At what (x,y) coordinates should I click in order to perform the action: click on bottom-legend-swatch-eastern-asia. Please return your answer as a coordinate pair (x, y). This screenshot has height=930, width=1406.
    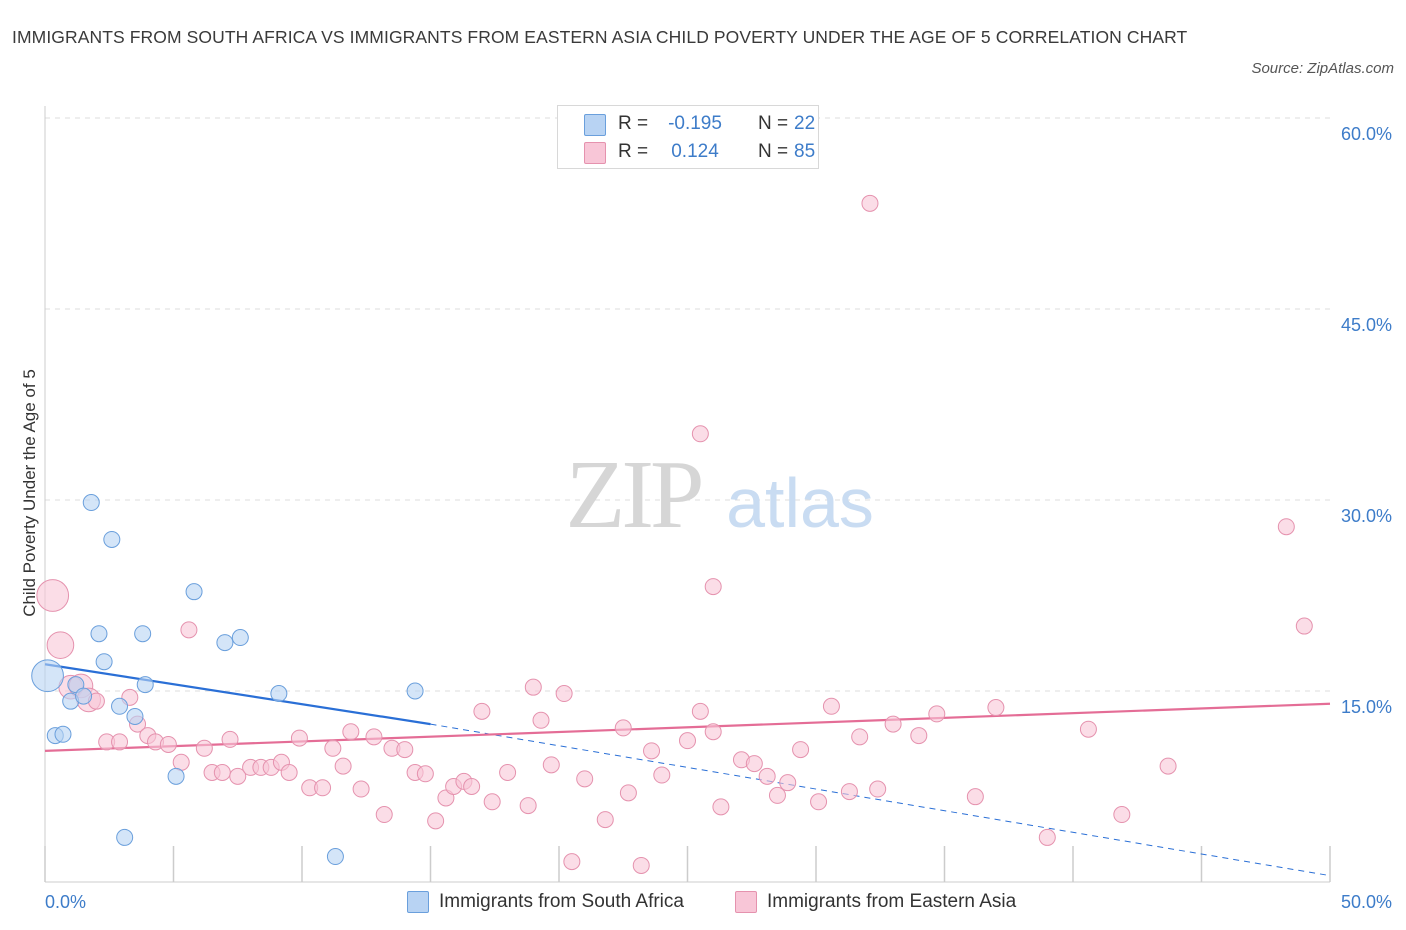
    Looking at the image, I should click on (746, 902).